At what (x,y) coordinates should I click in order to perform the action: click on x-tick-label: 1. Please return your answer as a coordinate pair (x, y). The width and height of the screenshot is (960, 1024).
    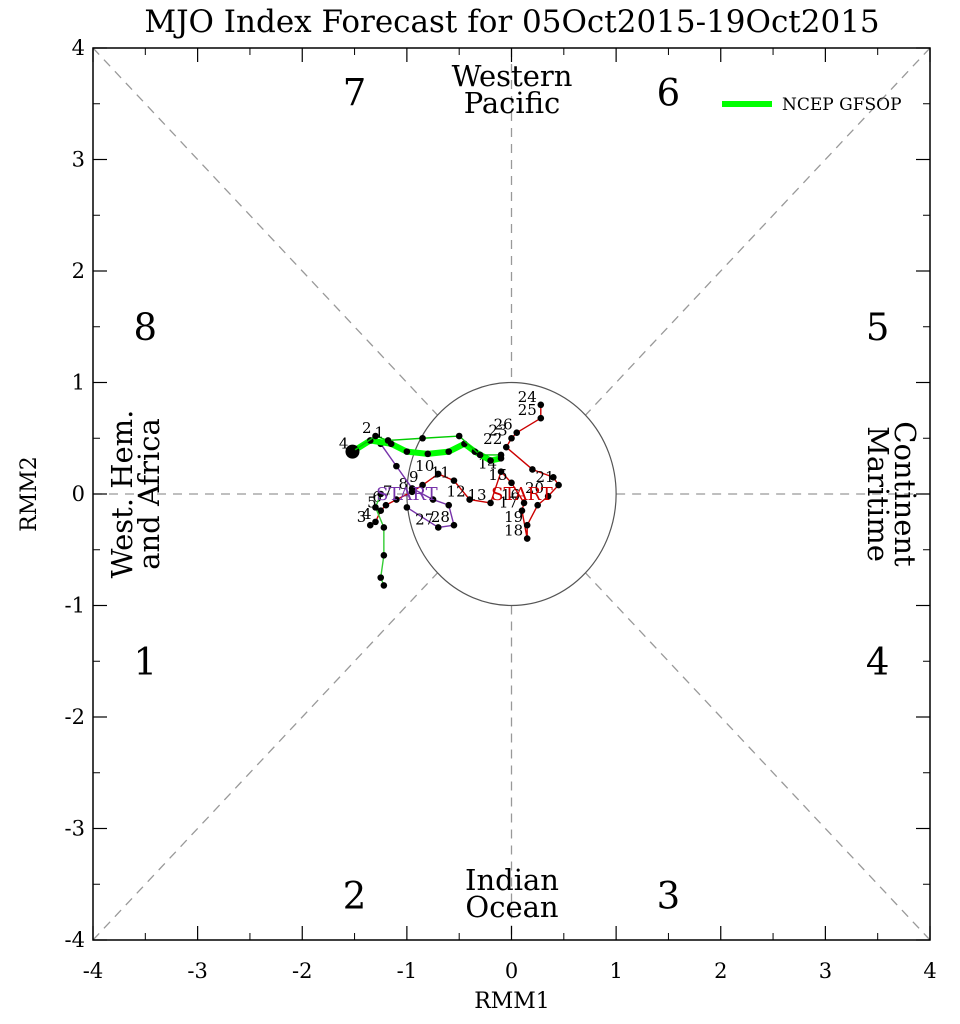
    Looking at the image, I should click on (615, 971).